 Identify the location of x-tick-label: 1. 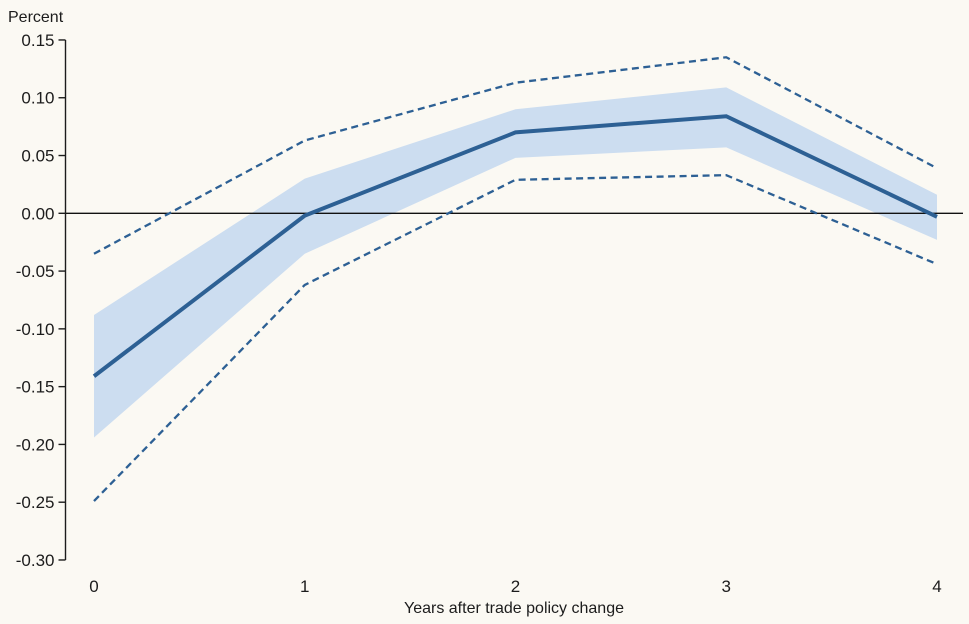
(304, 586).